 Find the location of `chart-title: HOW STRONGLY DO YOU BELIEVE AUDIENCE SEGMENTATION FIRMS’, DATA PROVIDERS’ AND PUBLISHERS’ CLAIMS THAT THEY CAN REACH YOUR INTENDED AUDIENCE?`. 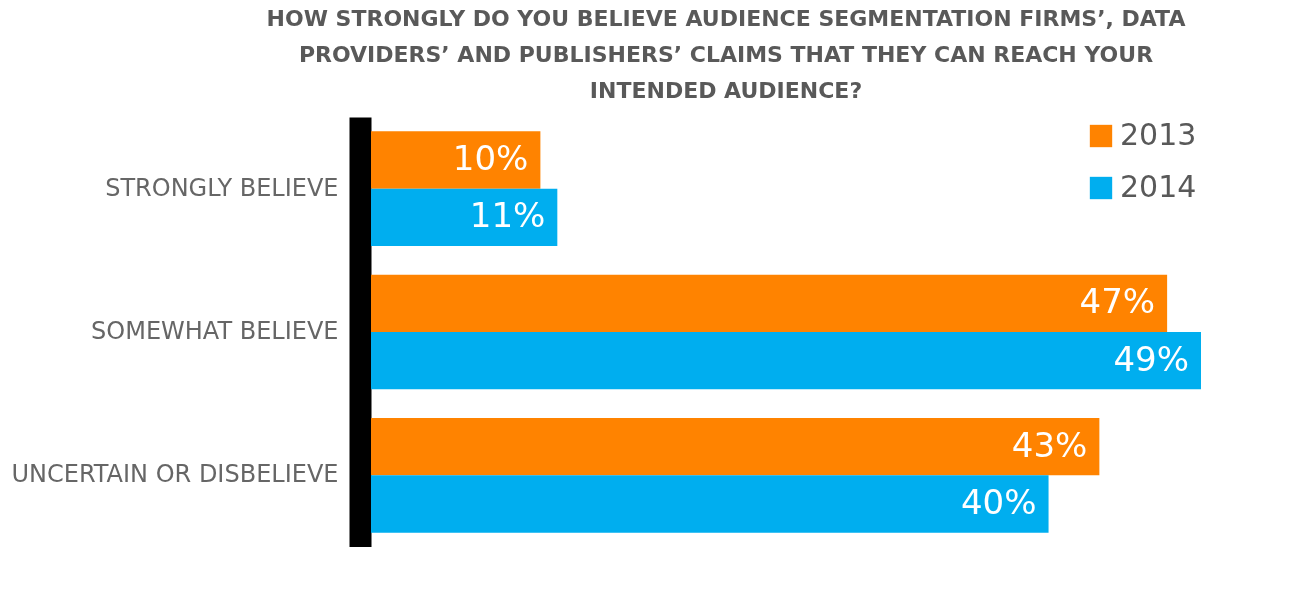

chart-title: HOW STRONGLY DO YOU BELIEVE AUDIENCE SEGMENTATION FIRMS’, DATA PROVIDERS’ AND PUBLISHERS’ CLAIMS THAT THEY CAN REACH YOUR INTENDED AUDIENCE? is located at coordinates (726, 54).